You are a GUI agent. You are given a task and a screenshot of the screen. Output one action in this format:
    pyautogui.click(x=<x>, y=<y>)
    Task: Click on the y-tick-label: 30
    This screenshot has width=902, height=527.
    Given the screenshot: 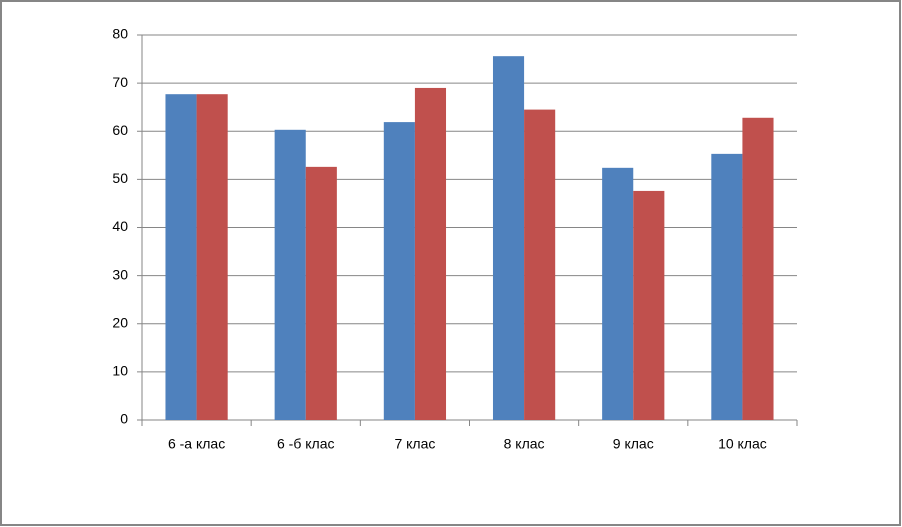 What is the action you would take?
    pyautogui.click(x=120, y=274)
    